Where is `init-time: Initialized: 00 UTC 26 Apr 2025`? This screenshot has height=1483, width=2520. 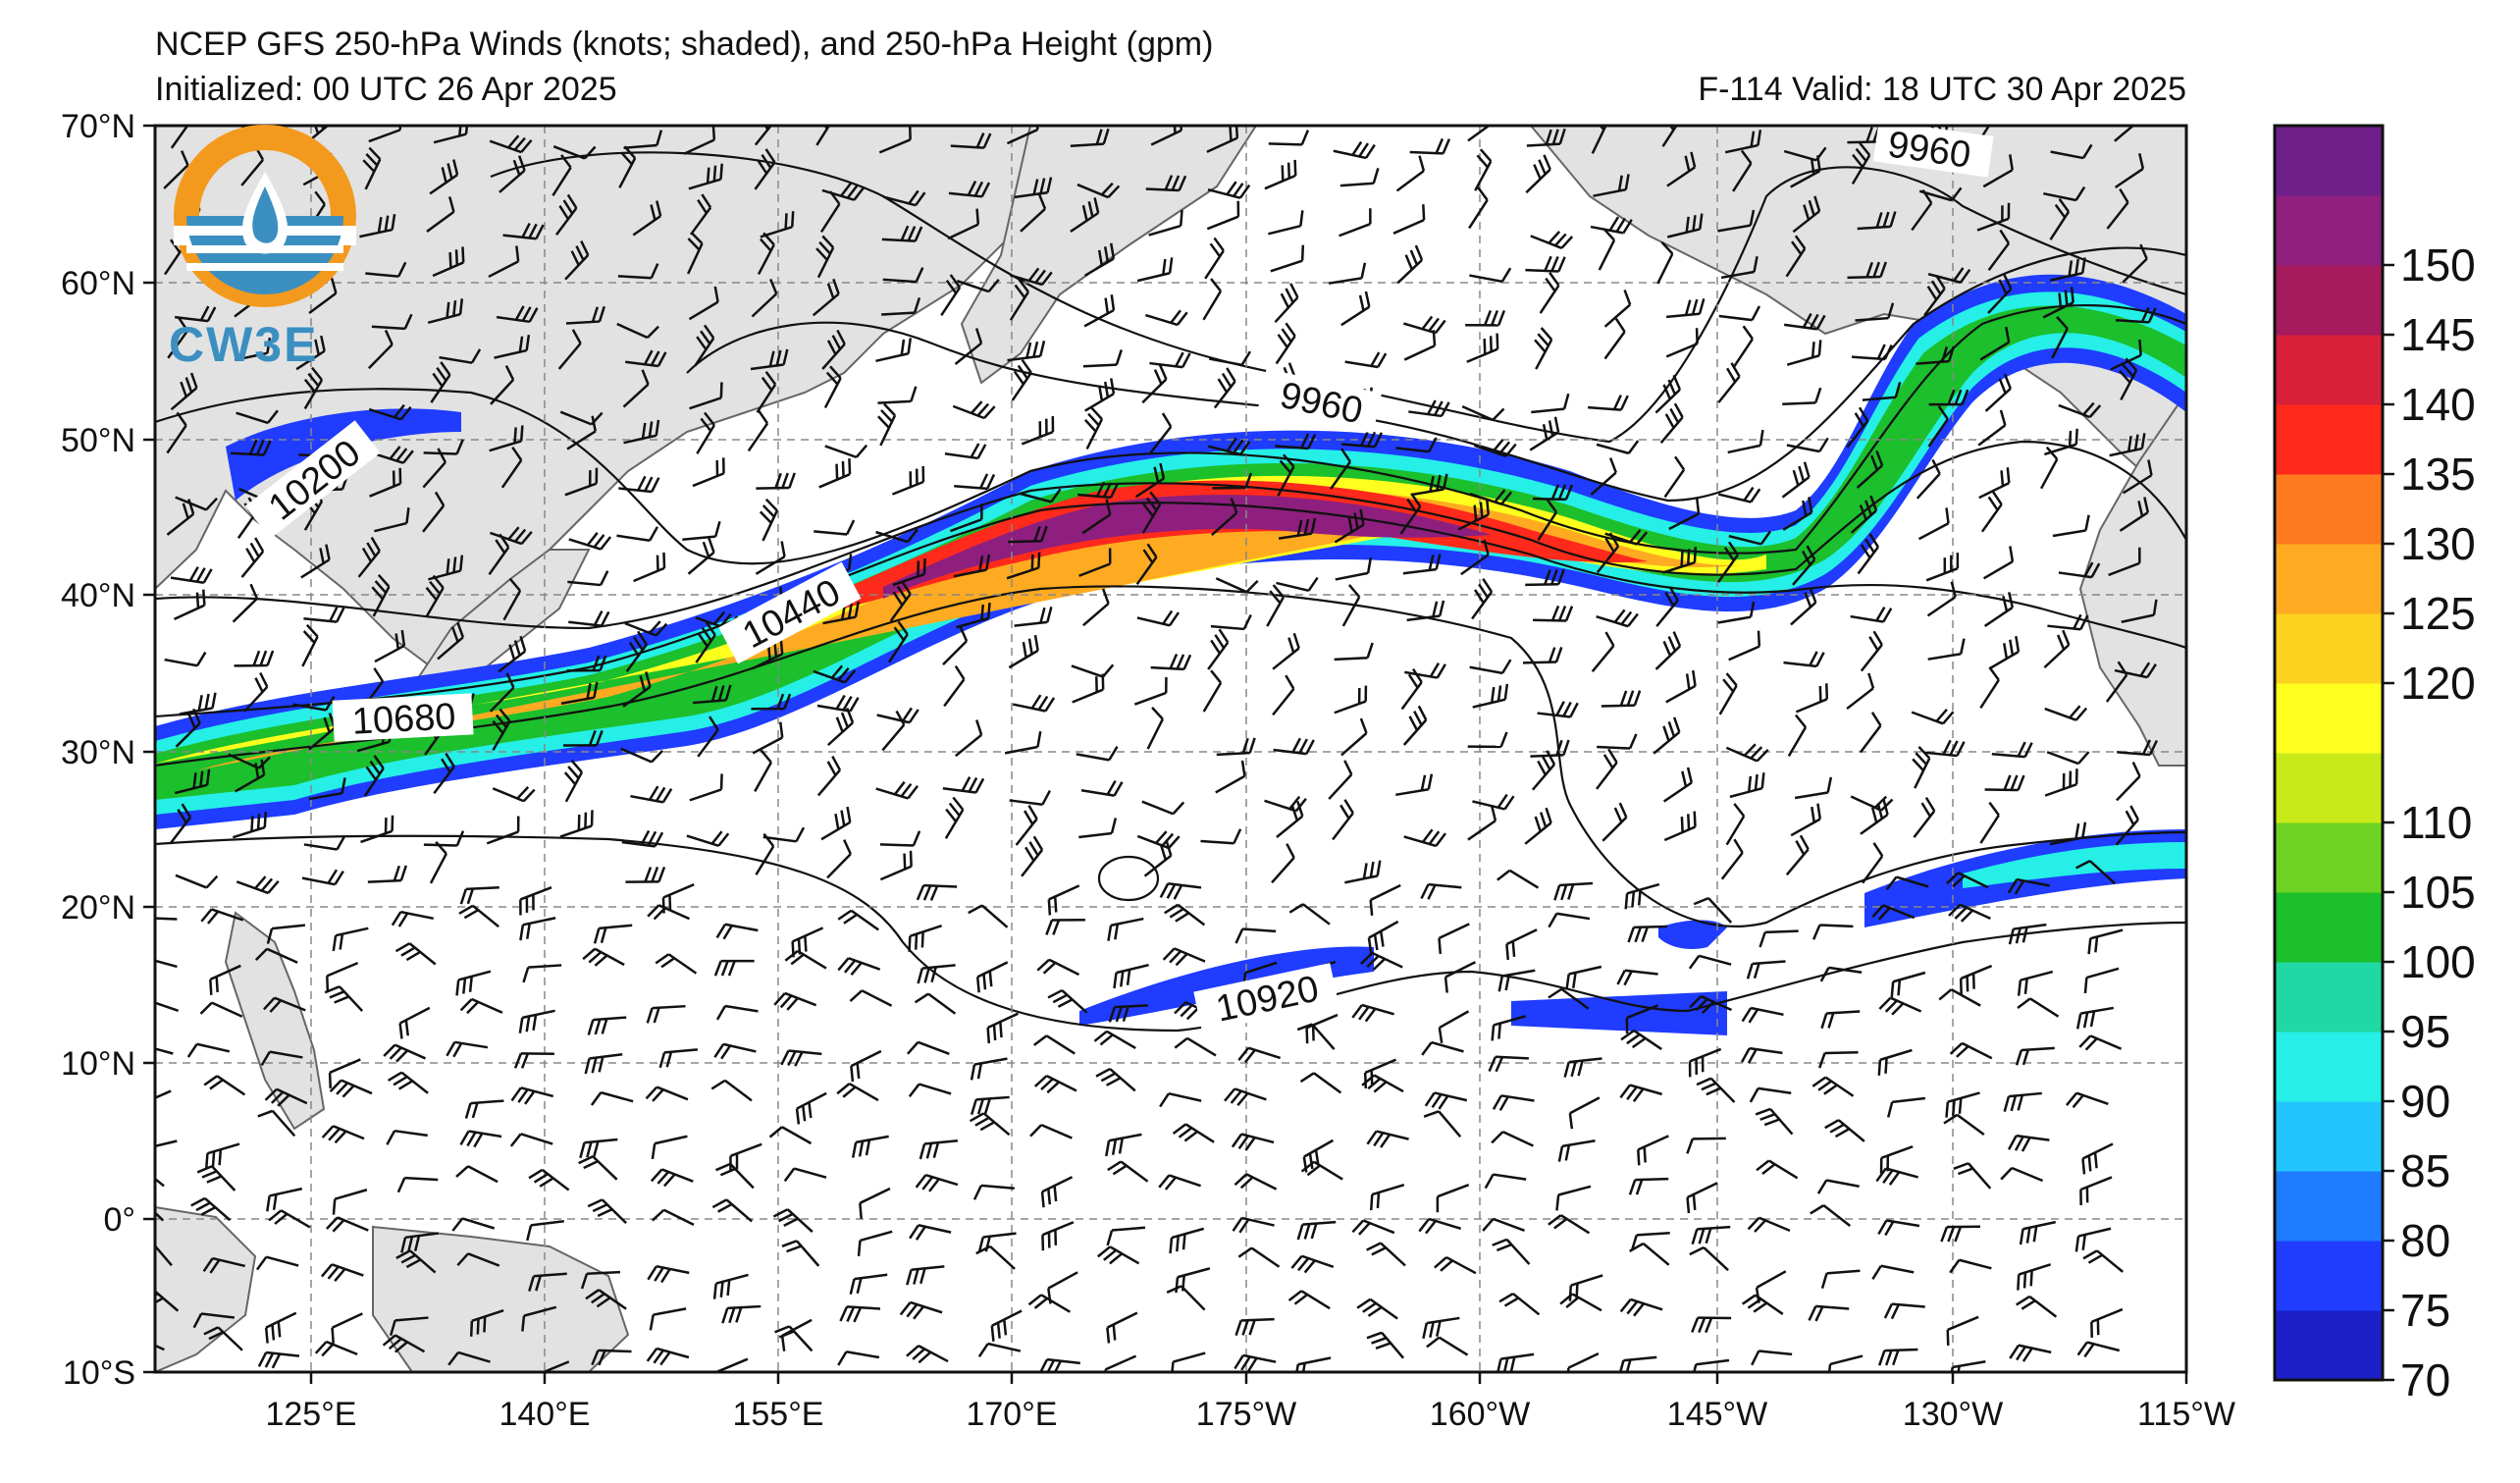 init-time: Initialized: 00 UTC 26 Apr 2025 is located at coordinates (386, 89).